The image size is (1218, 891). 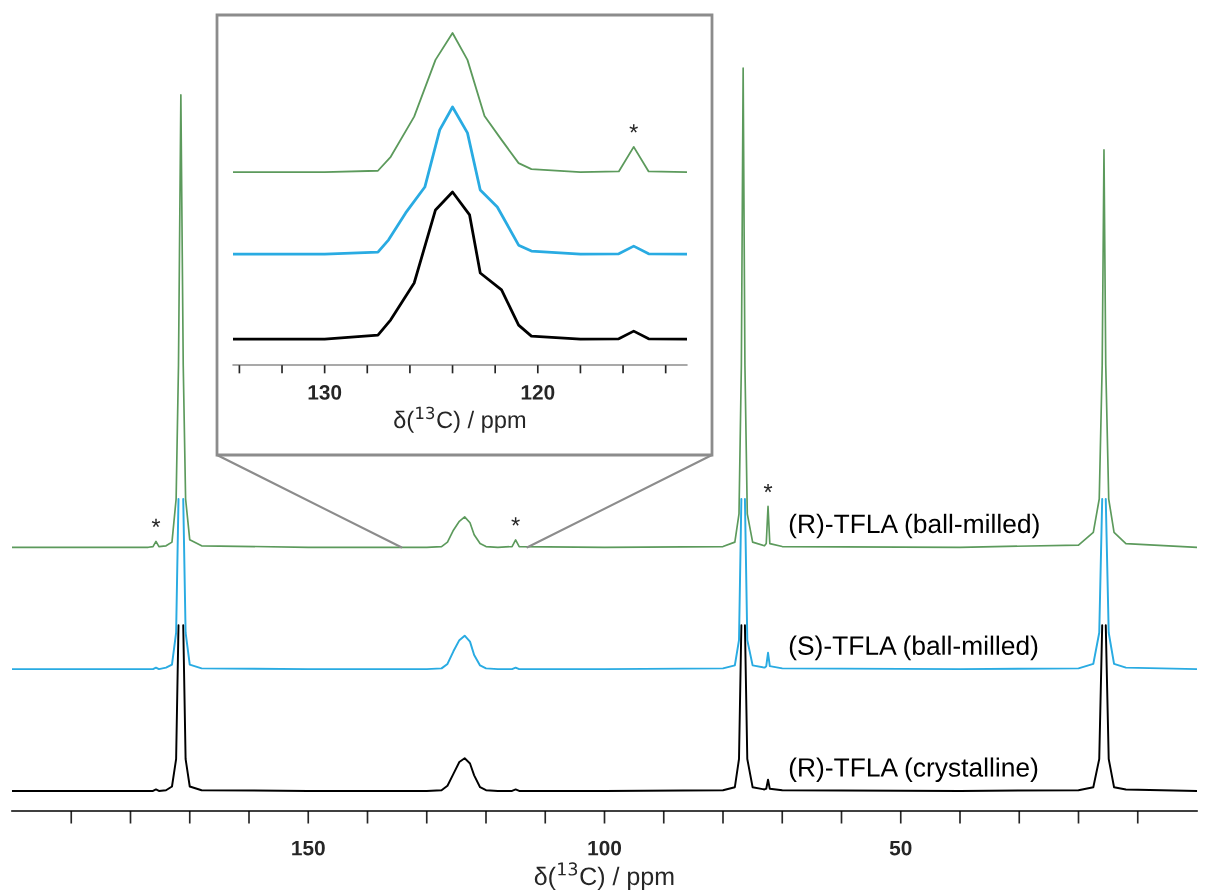 What do you see at coordinates (913, 648) in the screenshot?
I see `series-label: (S)-TFLA (ball-milled)` at bounding box center [913, 648].